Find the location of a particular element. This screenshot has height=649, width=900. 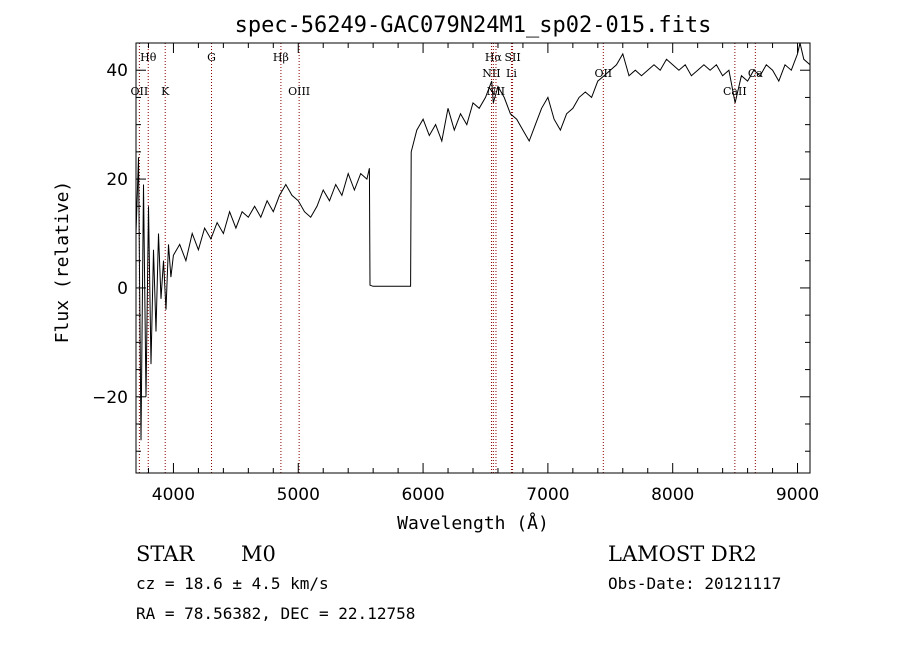

line-marker-label: CaII is located at coordinates (735, 91).